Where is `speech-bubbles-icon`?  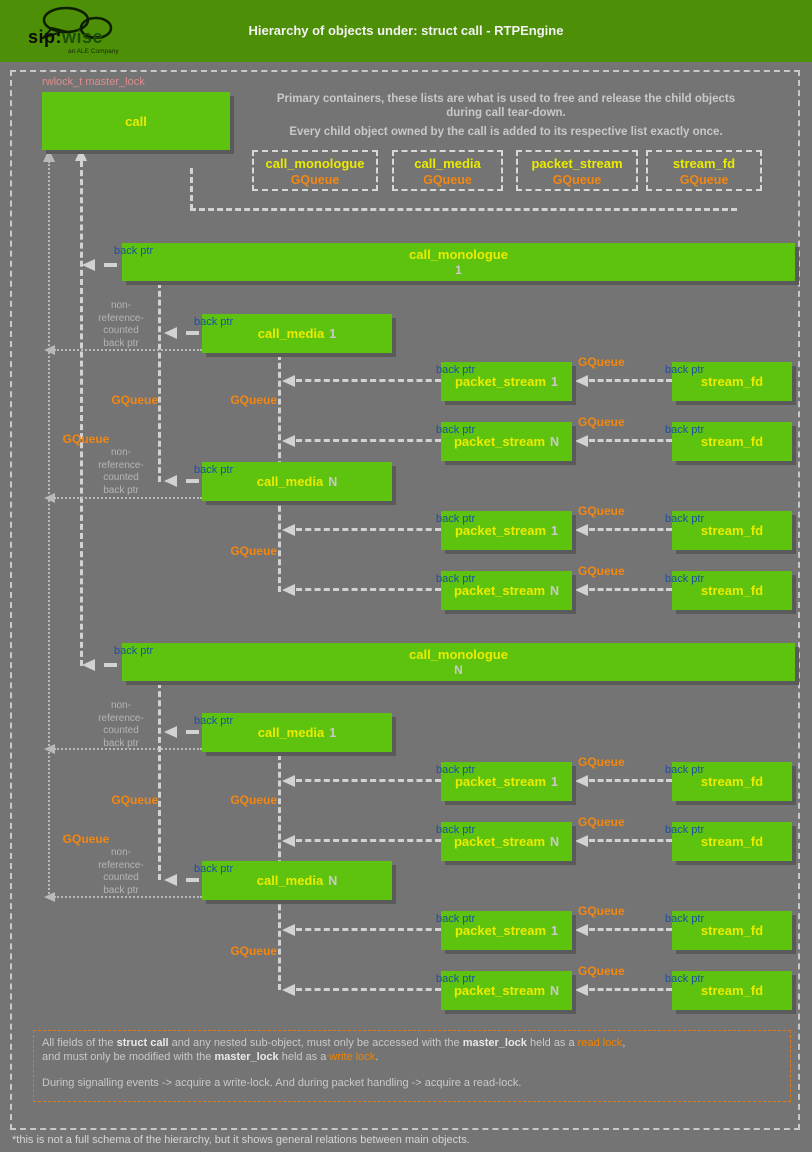
speech-bubbles-icon is located at coordinates (76, 22).